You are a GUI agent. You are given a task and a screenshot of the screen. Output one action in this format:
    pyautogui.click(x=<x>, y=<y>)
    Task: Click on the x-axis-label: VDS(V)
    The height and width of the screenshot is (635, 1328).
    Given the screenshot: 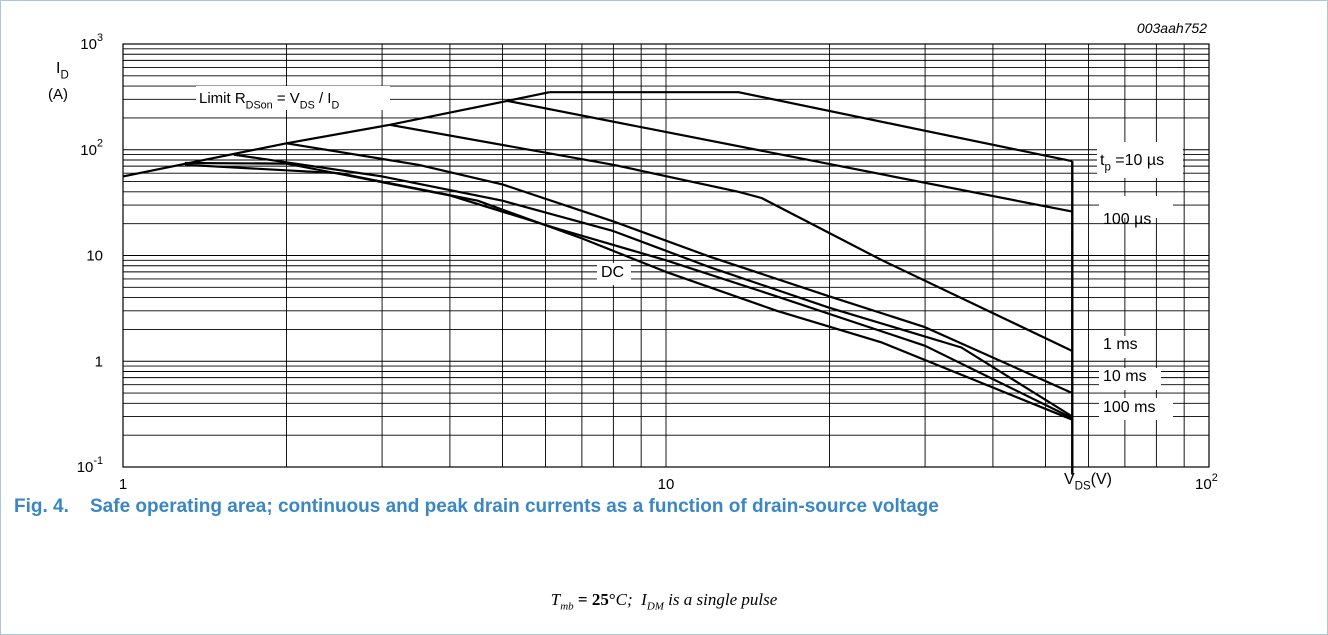 What is the action you would take?
    pyautogui.click(x=1088, y=480)
    